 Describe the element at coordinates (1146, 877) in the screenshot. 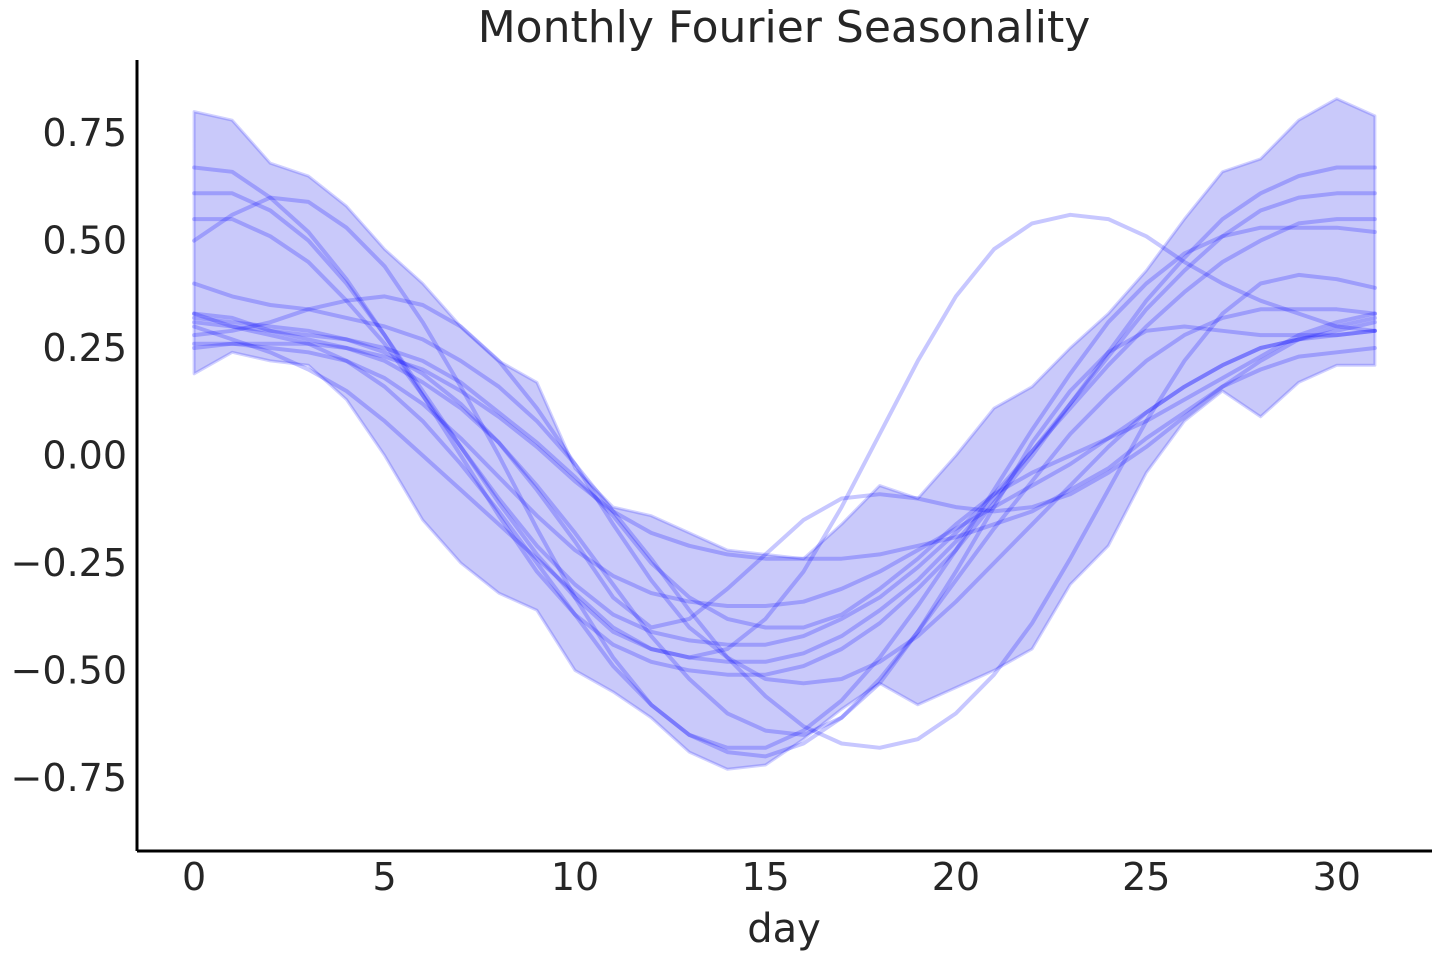

I see `x-tick-label: 25` at that location.